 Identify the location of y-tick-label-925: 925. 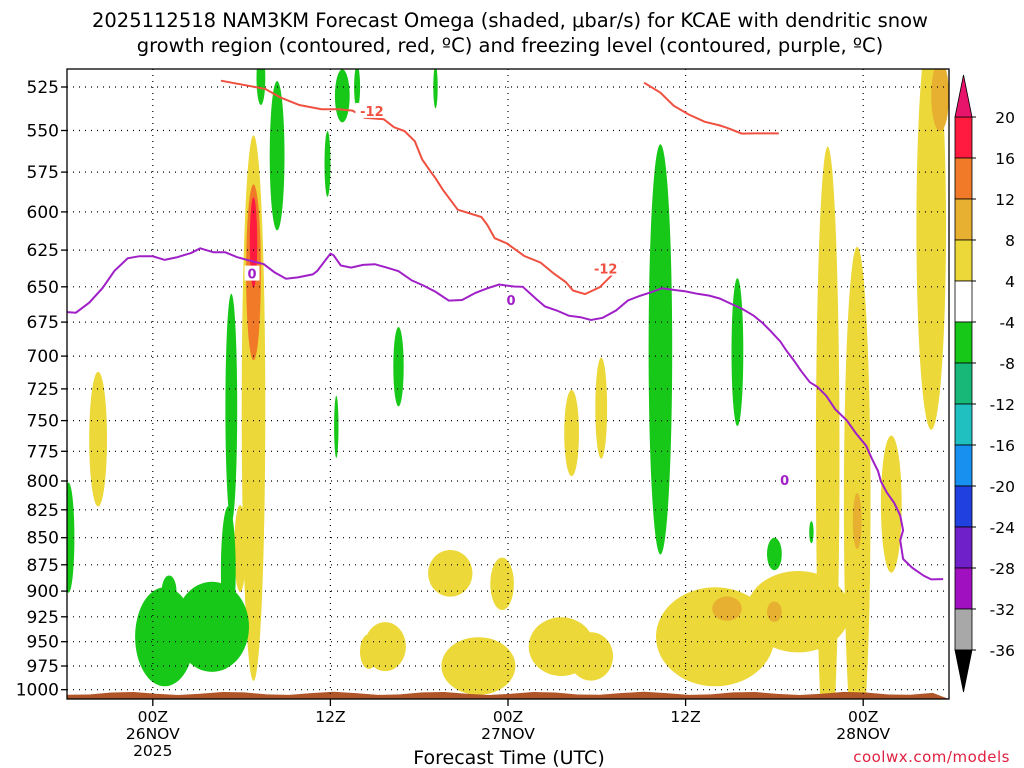
(43, 618).